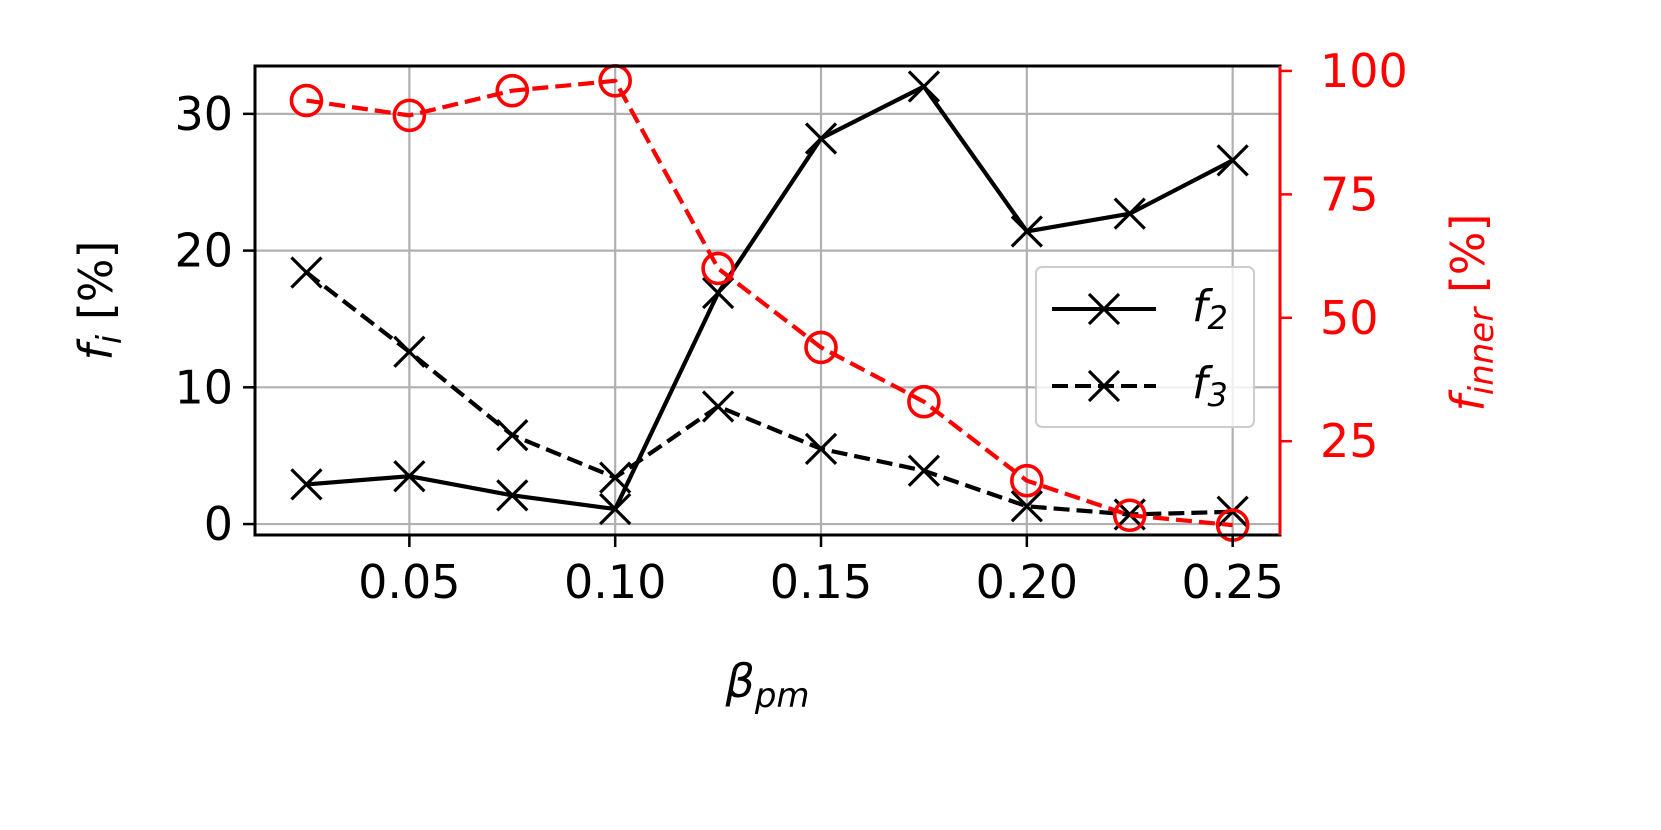 The height and width of the screenshot is (830, 1661). Describe the element at coordinates (218, 524) in the screenshot. I see `y-left-tick-label-0: 0` at that location.